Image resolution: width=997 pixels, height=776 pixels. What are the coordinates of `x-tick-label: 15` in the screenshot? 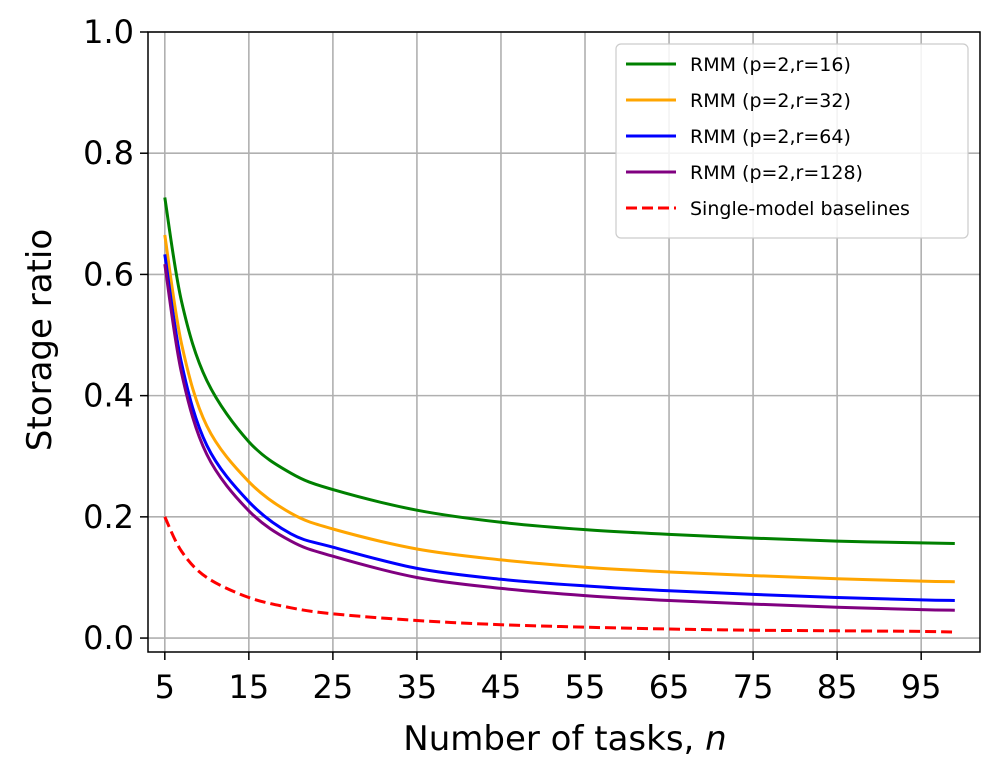 It's located at (248, 687).